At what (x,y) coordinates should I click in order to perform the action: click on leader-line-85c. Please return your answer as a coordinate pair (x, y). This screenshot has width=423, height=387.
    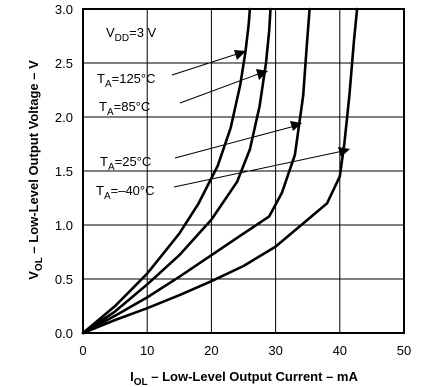
    Looking at the image, I should click on (220, 88).